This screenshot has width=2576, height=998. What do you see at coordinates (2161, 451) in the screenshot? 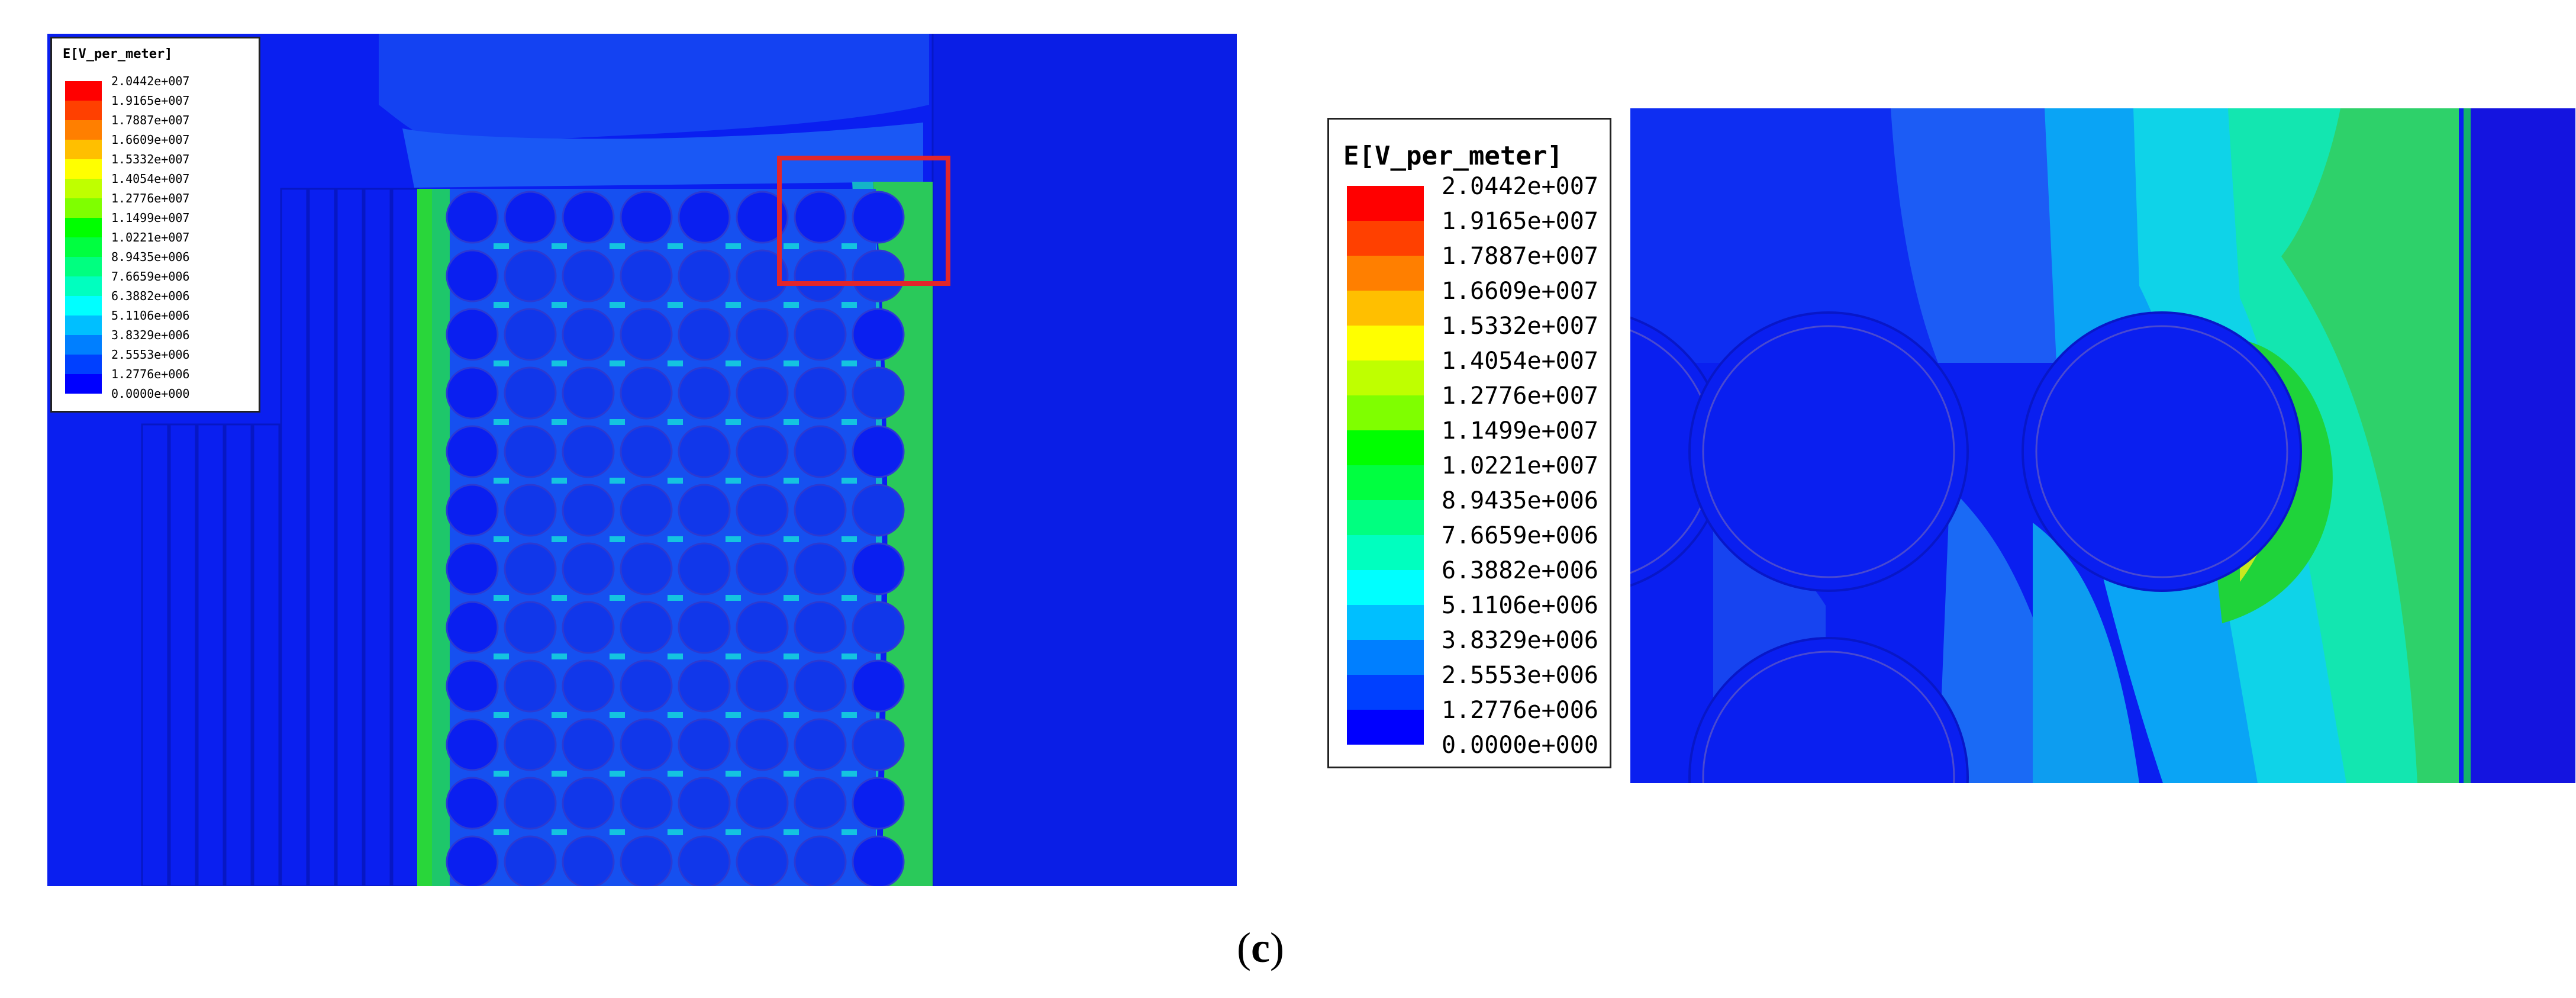
I see `conductor-right-ring` at bounding box center [2161, 451].